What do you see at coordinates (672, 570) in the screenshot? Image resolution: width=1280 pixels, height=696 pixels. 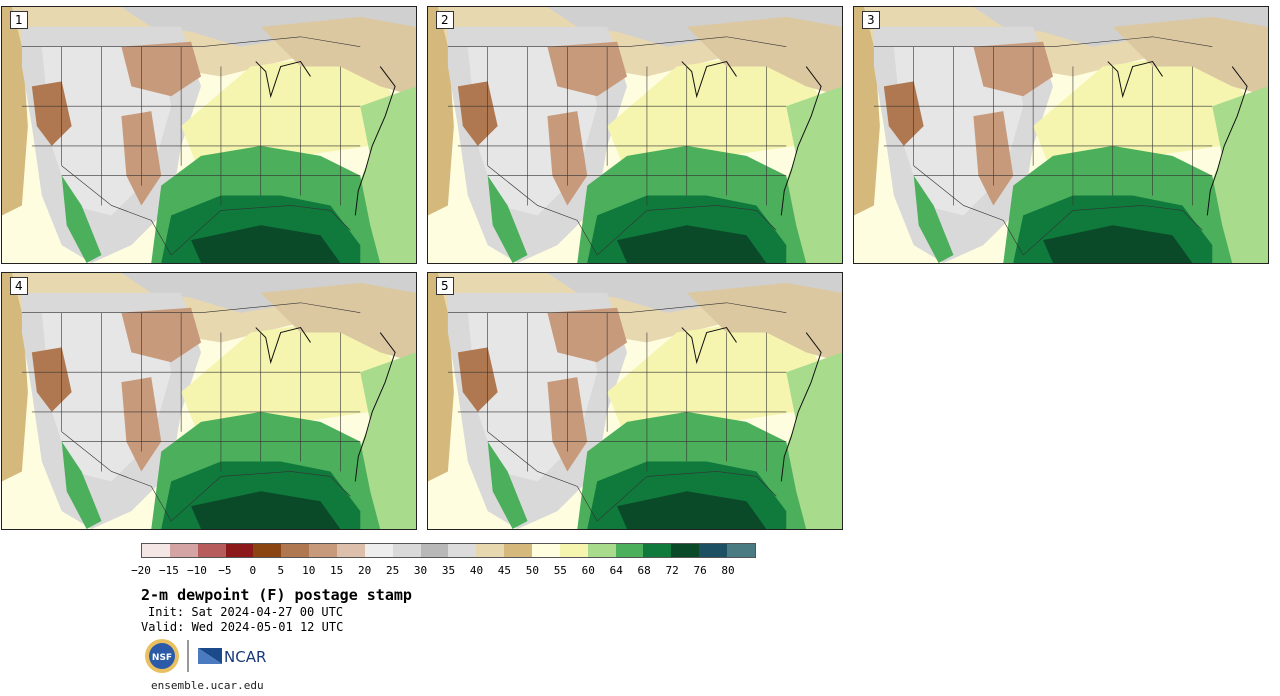 I see `colorbar-tick-label: 72` at bounding box center [672, 570].